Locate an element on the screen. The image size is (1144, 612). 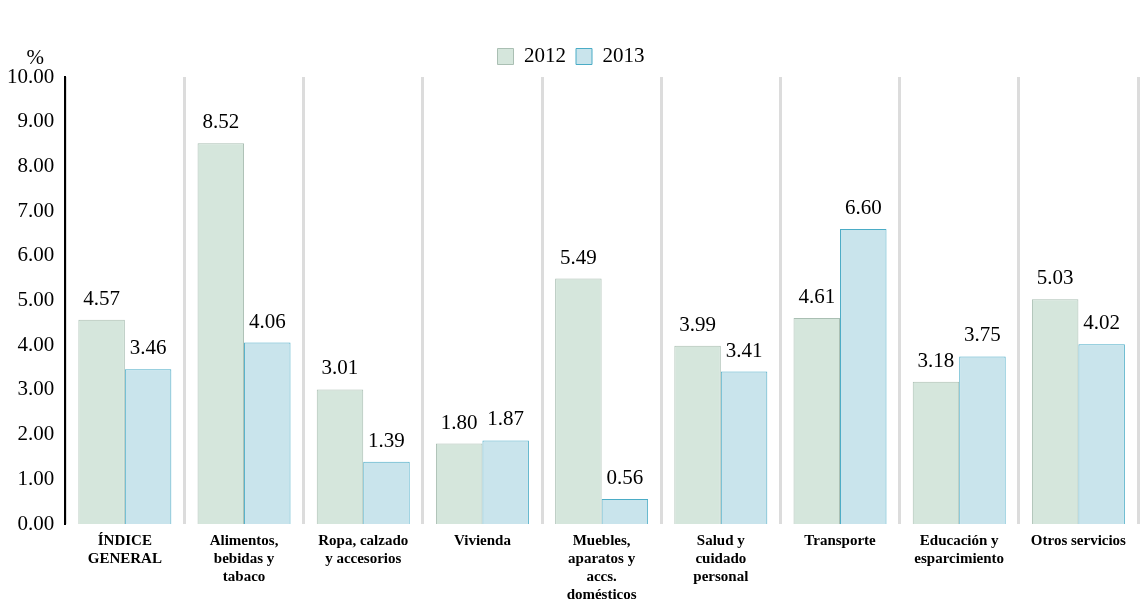
y-tick-label: 0.00 is located at coordinates (36, 522).